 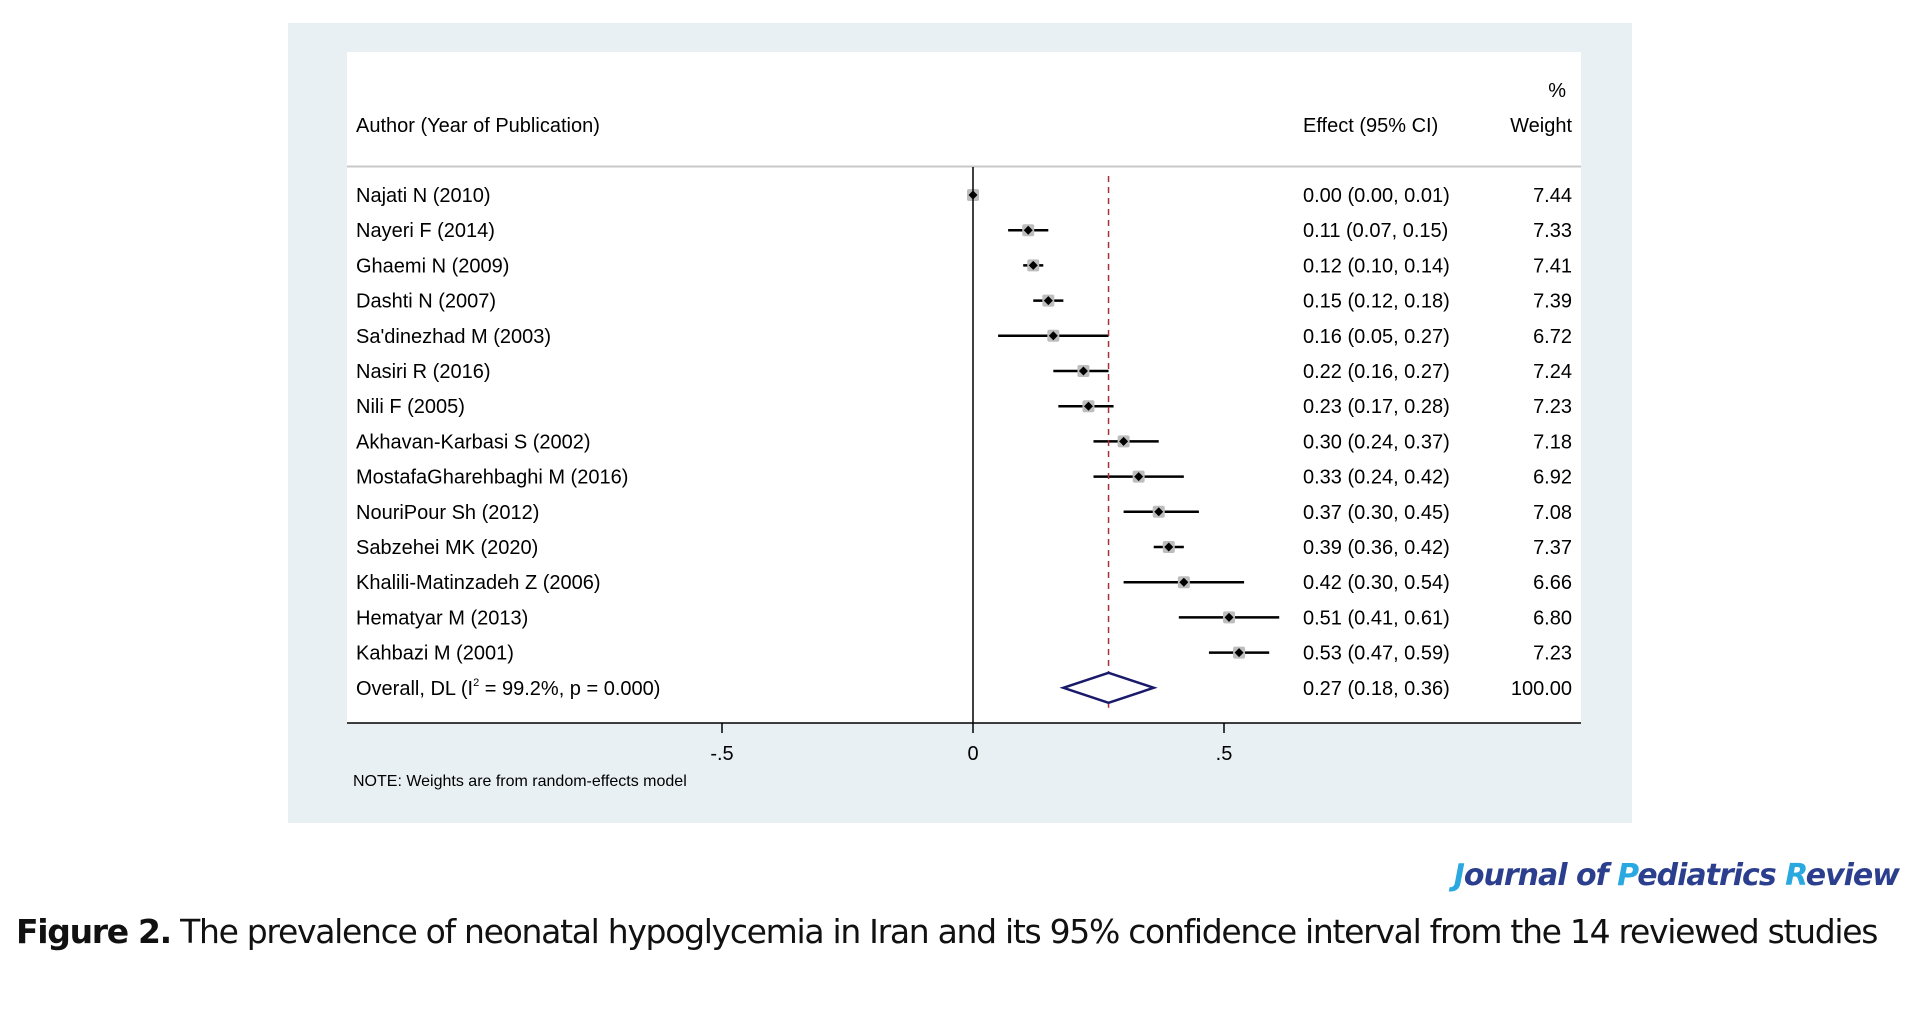 What do you see at coordinates (1376, 266) in the screenshot?
I see `effect-text: 0.12 (0.10, 0.14)` at bounding box center [1376, 266].